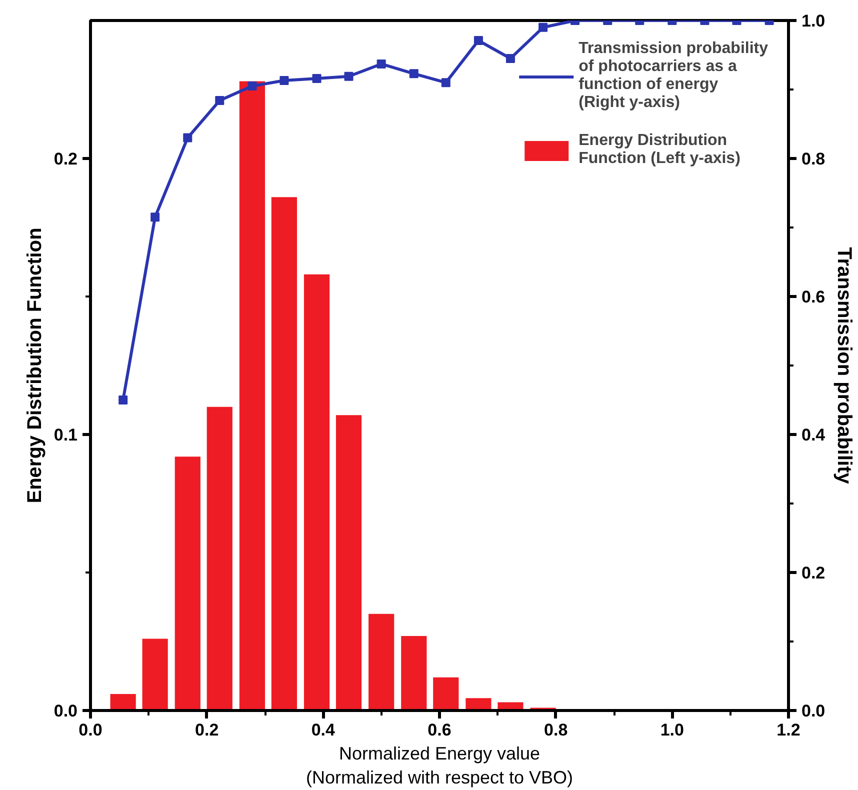 The height and width of the screenshot is (790, 858). Describe the element at coordinates (35, 366) in the screenshot. I see `y-axis-title: Energy Distribution Function` at that location.